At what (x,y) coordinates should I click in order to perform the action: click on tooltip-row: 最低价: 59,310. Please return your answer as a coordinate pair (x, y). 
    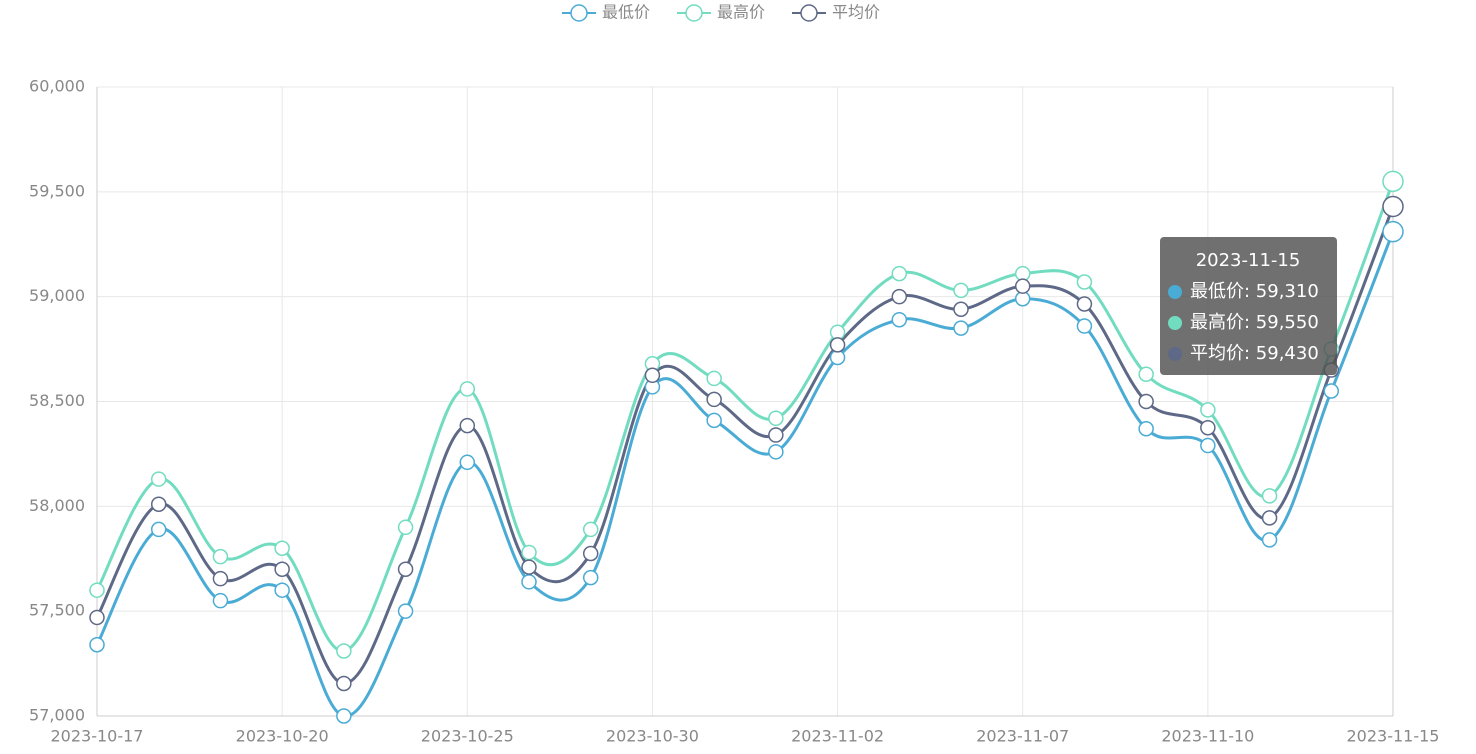
    Looking at the image, I should click on (1254, 291).